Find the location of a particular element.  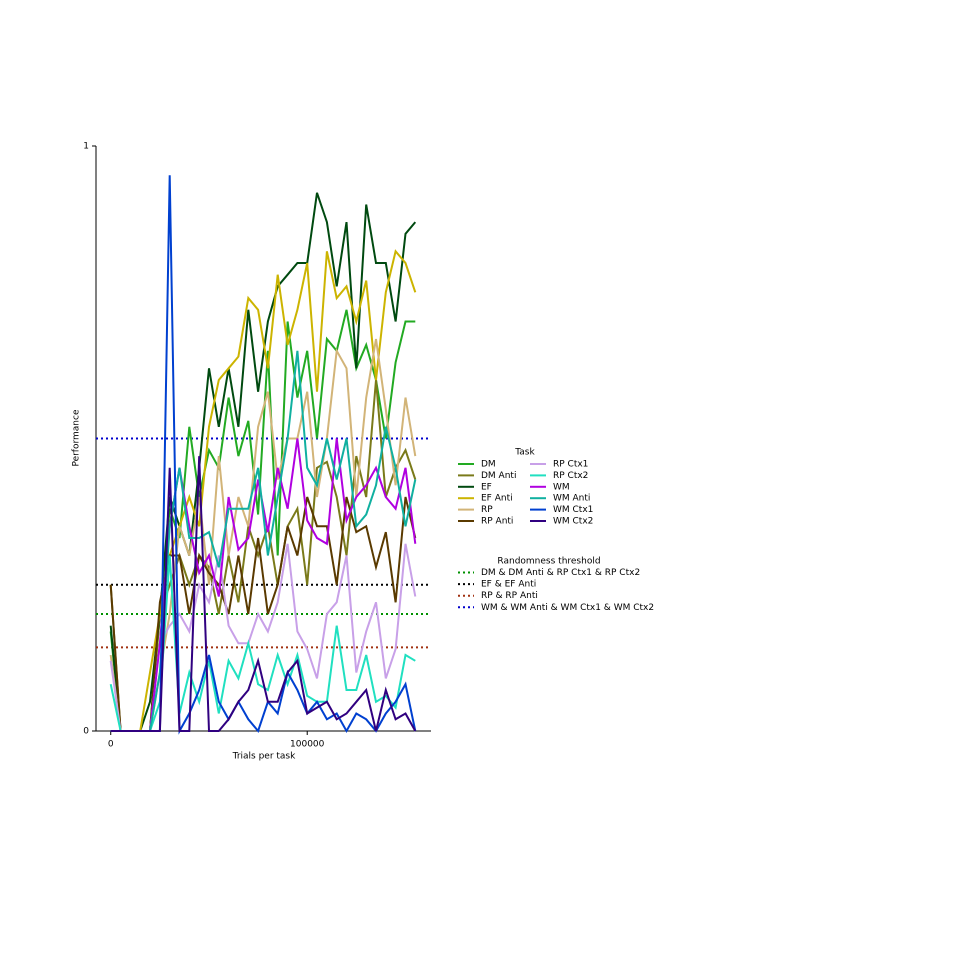

threshold-legend-label: EF & EF Anti is located at coordinates (508, 585).